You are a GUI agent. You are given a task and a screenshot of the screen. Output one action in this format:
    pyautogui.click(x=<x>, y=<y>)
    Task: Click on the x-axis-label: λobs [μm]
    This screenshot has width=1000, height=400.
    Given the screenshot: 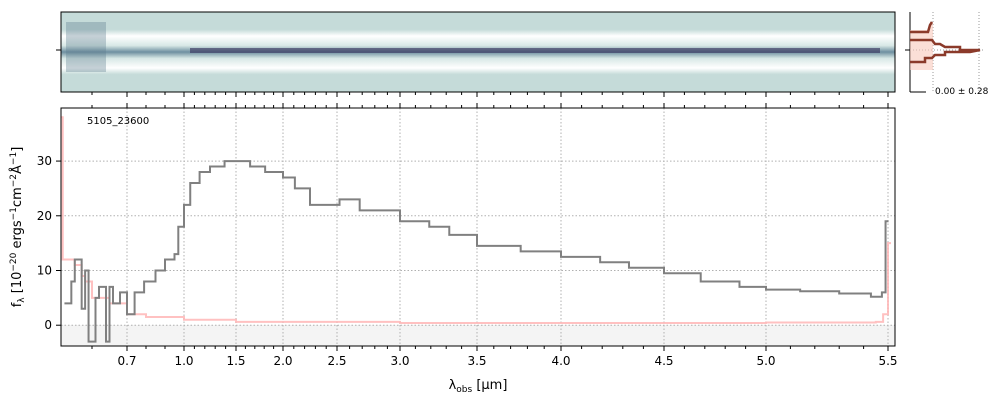 What is the action you would take?
    pyautogui.click(x=478, y=386)
    